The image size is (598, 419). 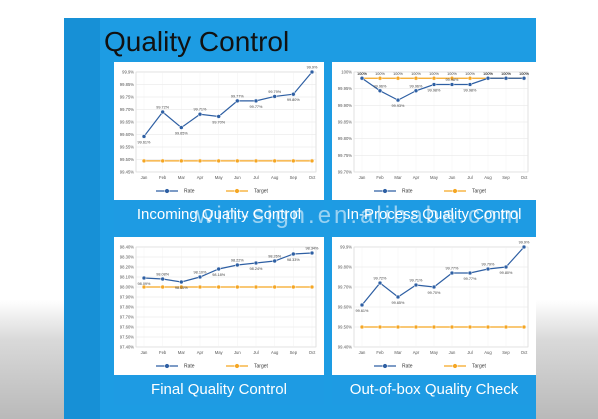 What do you see at coordinates (345, 105) in the screenshot?
I see `y-tick-label: 99.90%` at bounding box center [345, 105].